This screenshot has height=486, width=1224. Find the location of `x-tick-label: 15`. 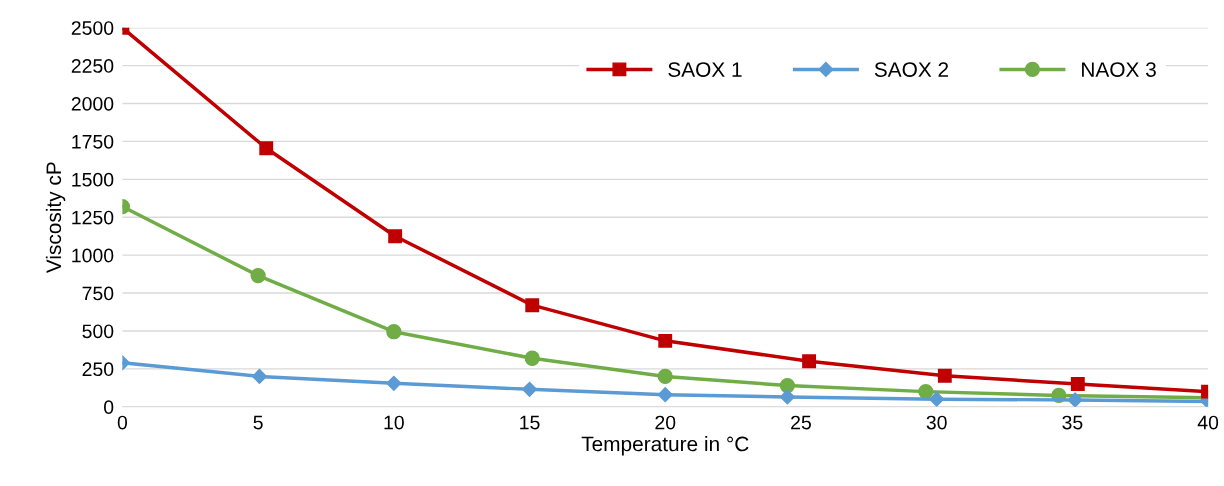

x-tick-label: 15 is located at coordinates (530, 422).